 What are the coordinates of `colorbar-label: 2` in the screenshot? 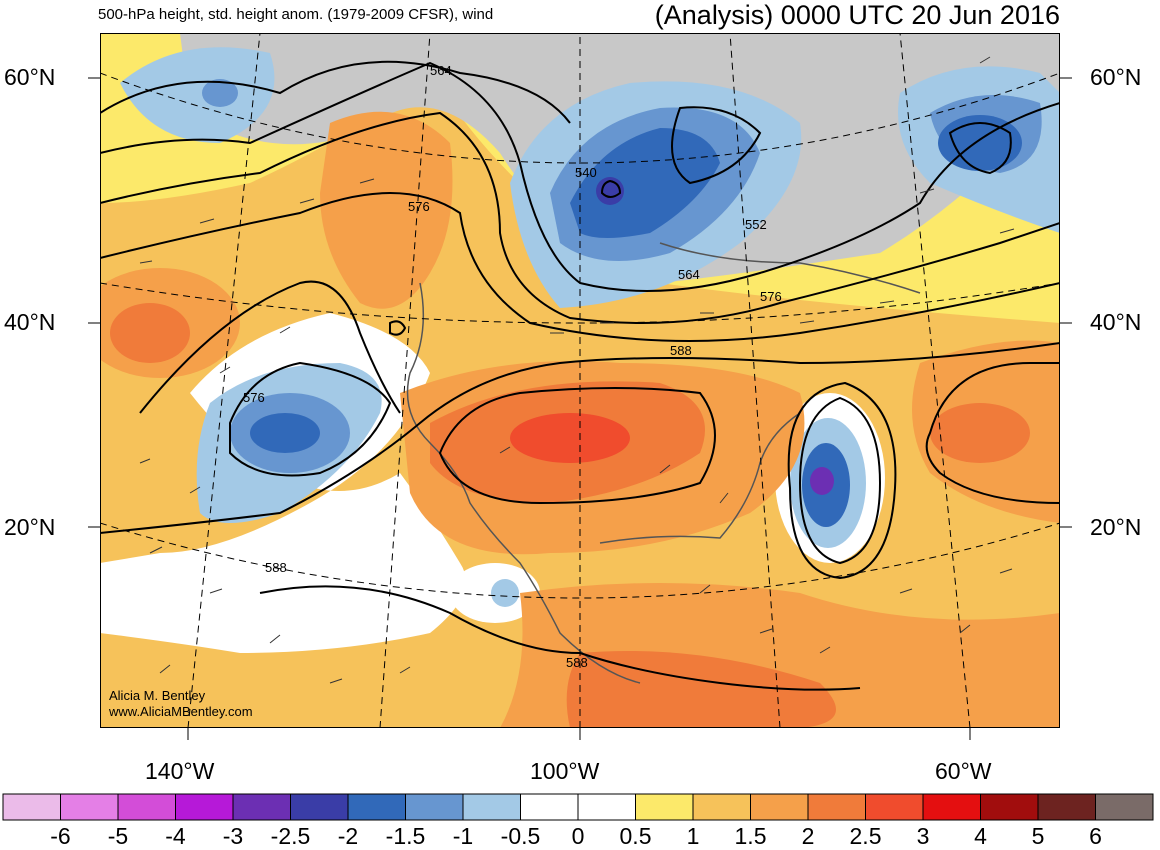 It's located at (808, 836).